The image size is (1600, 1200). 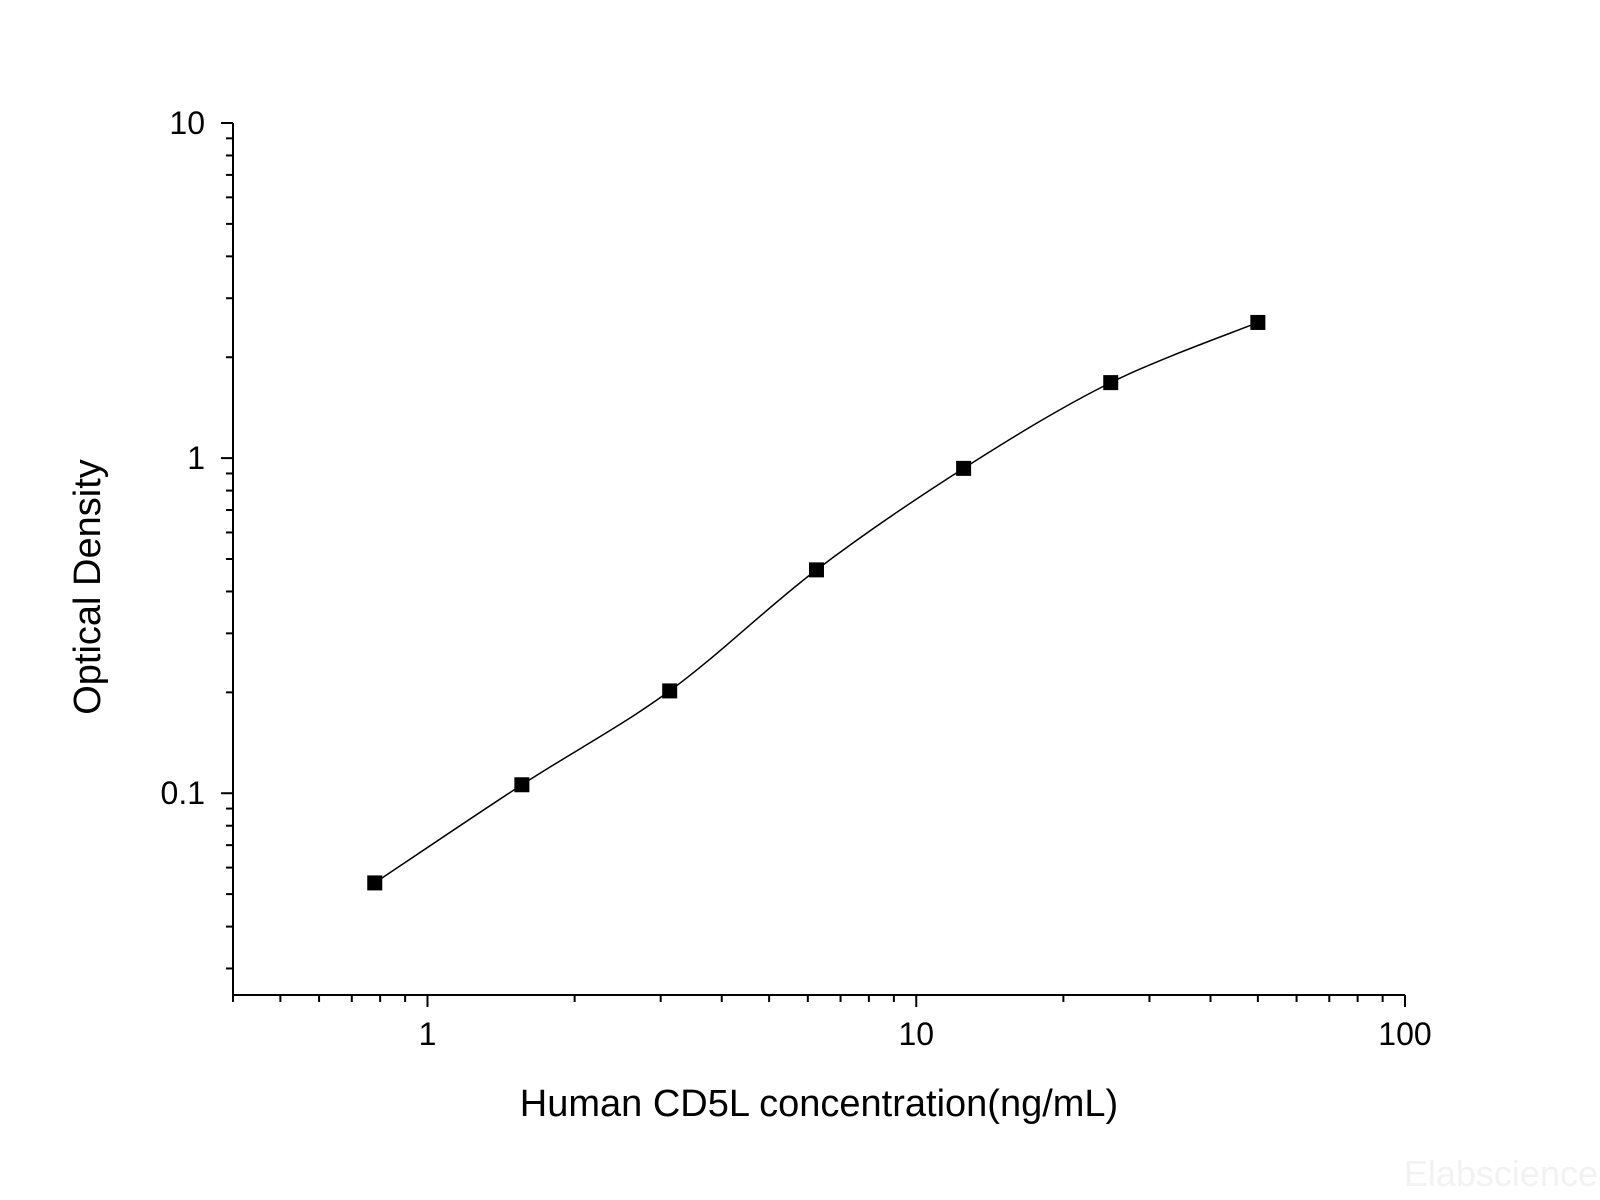 What do you see at coordinates (88, 587) in the screenshot?
I see `y-axis-title: Optical Density` at bounding box center [88, 587].